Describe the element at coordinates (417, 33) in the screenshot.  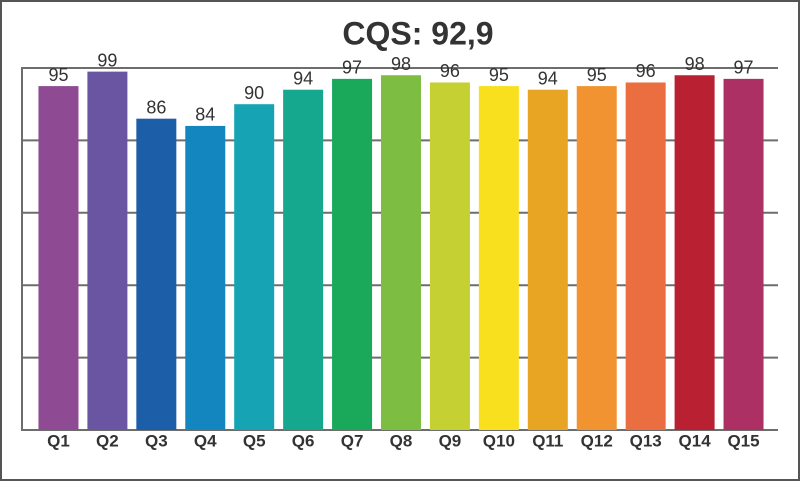
I see `chart-title: CQS: 92,9` at that location.